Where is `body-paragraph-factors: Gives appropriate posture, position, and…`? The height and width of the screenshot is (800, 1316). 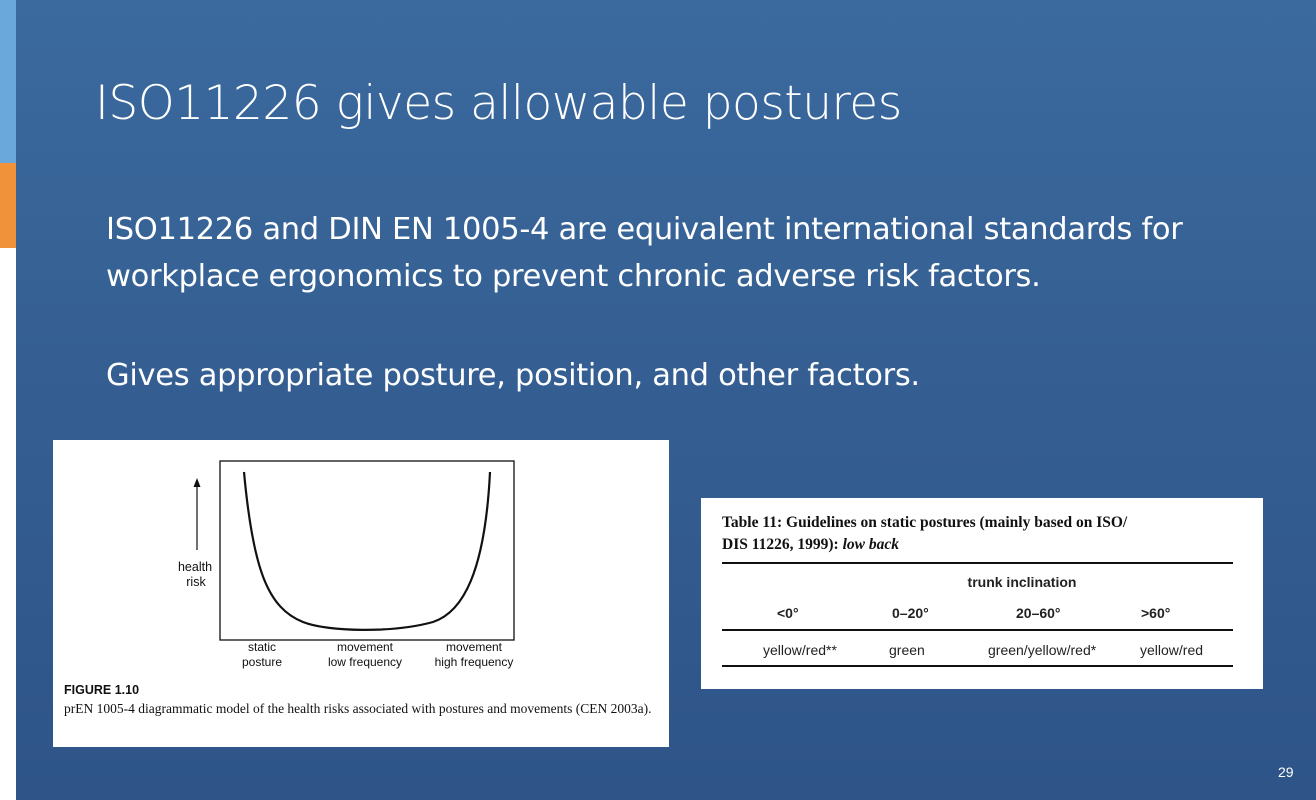 body-paragraph-factors: Gives appropriate posture, position, and… is located at coordinates (513, 375).